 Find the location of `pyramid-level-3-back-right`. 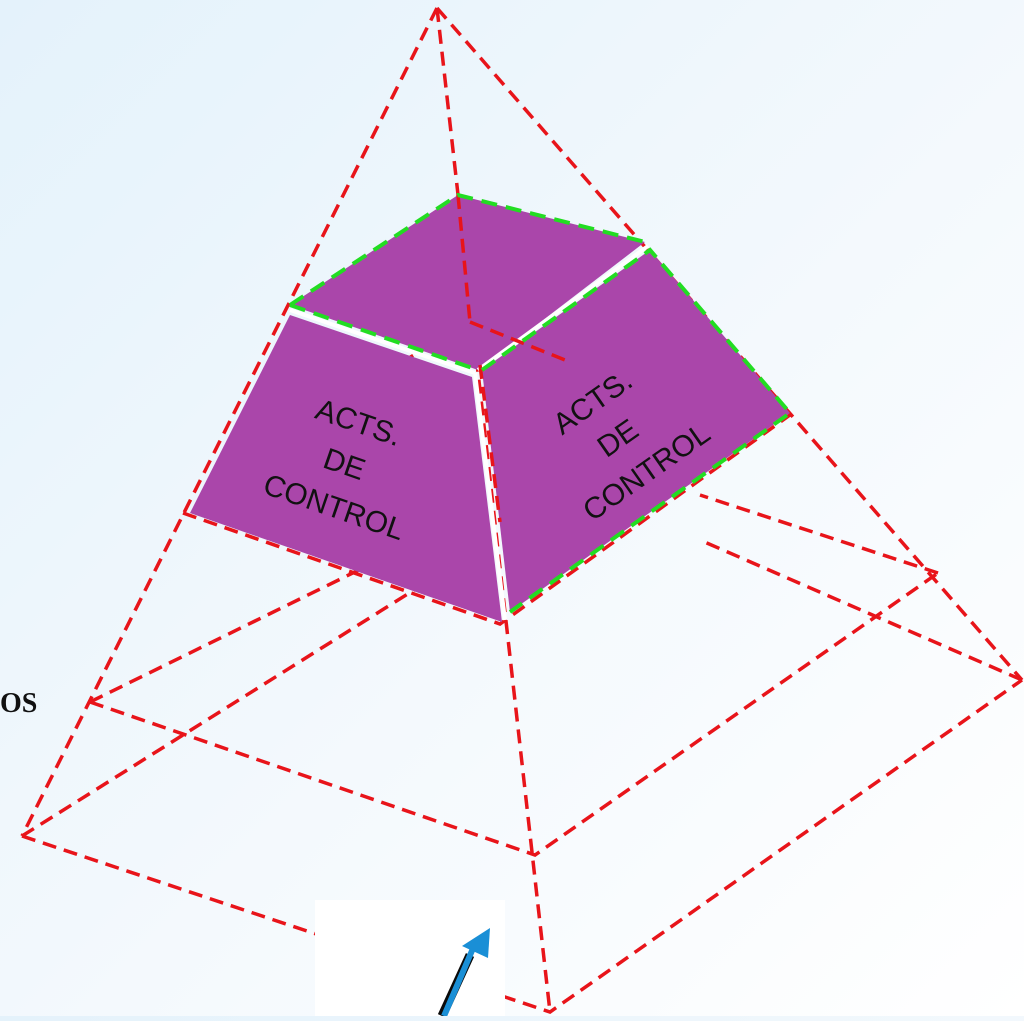

pyramid-level-3-back-right is located at coordinates (819, 534).